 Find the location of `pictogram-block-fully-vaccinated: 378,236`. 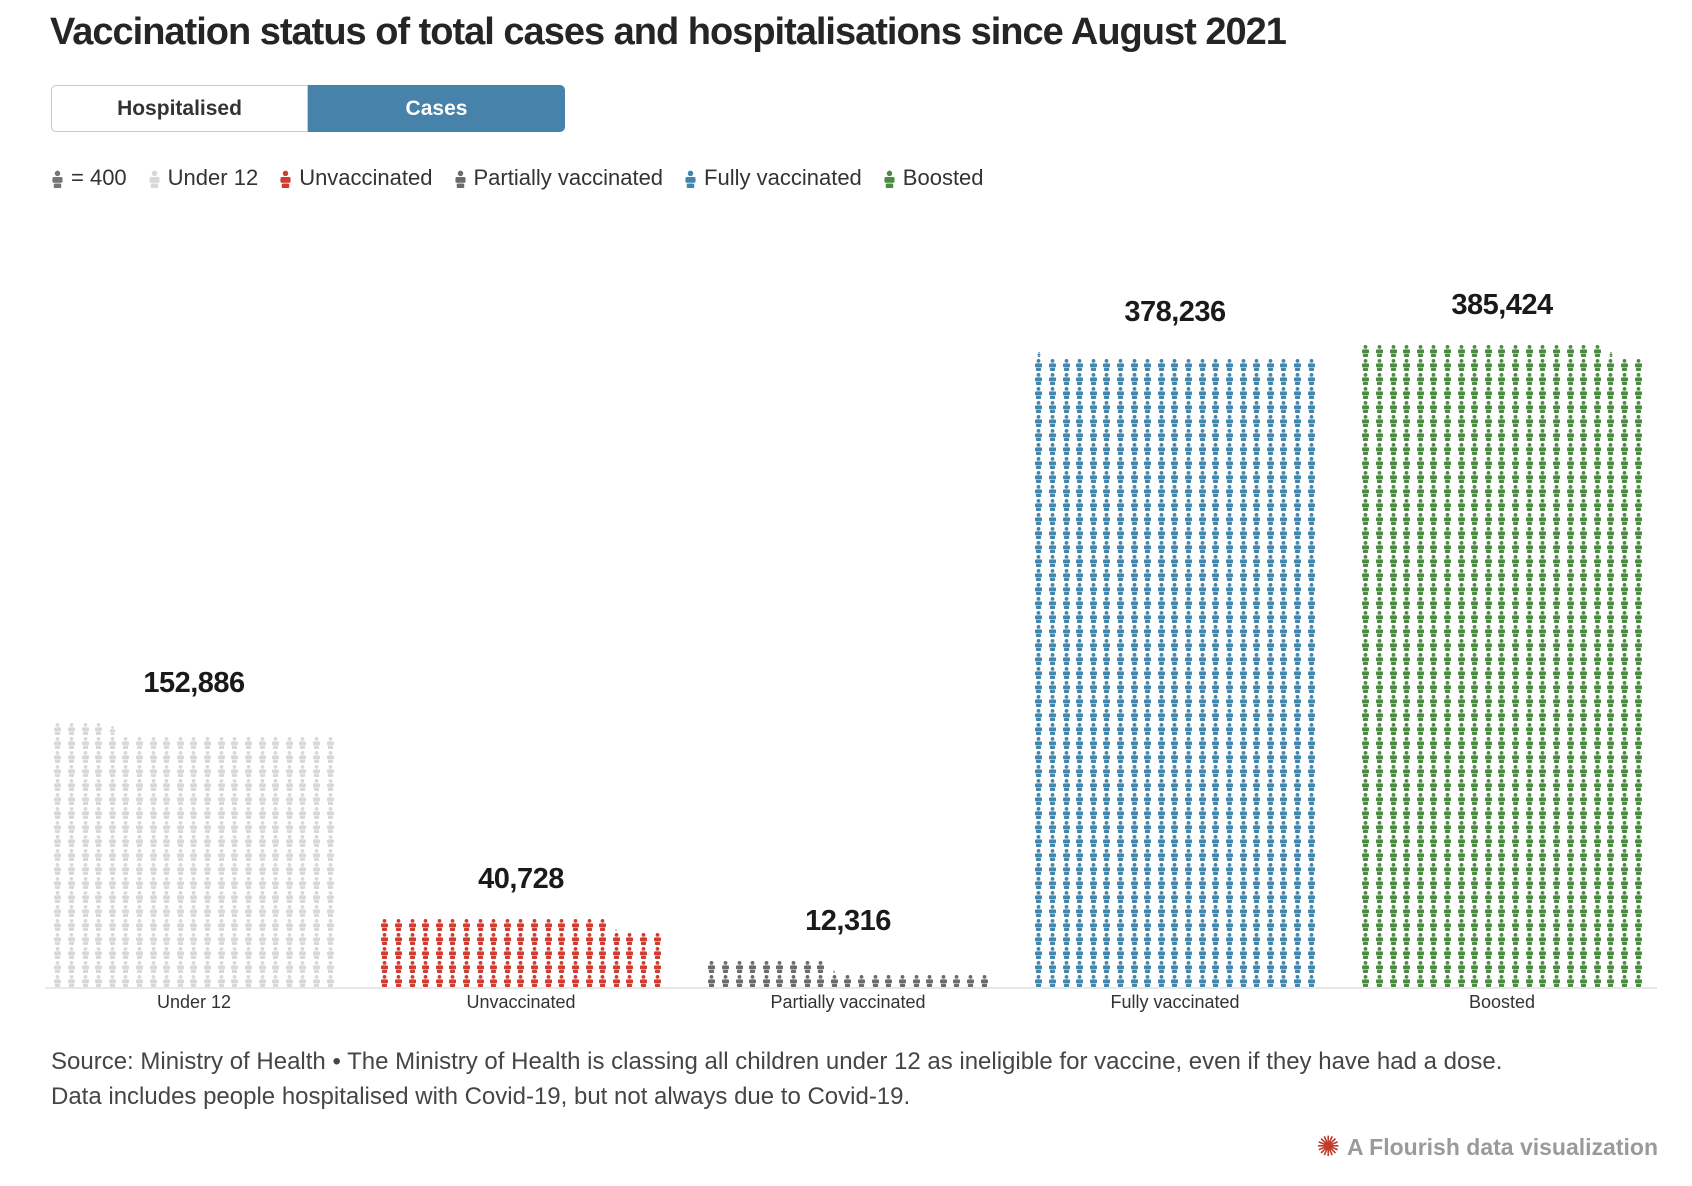

pictogram-block-fully-vaccinated: 378,236 is located at coordinates (1175, 641).